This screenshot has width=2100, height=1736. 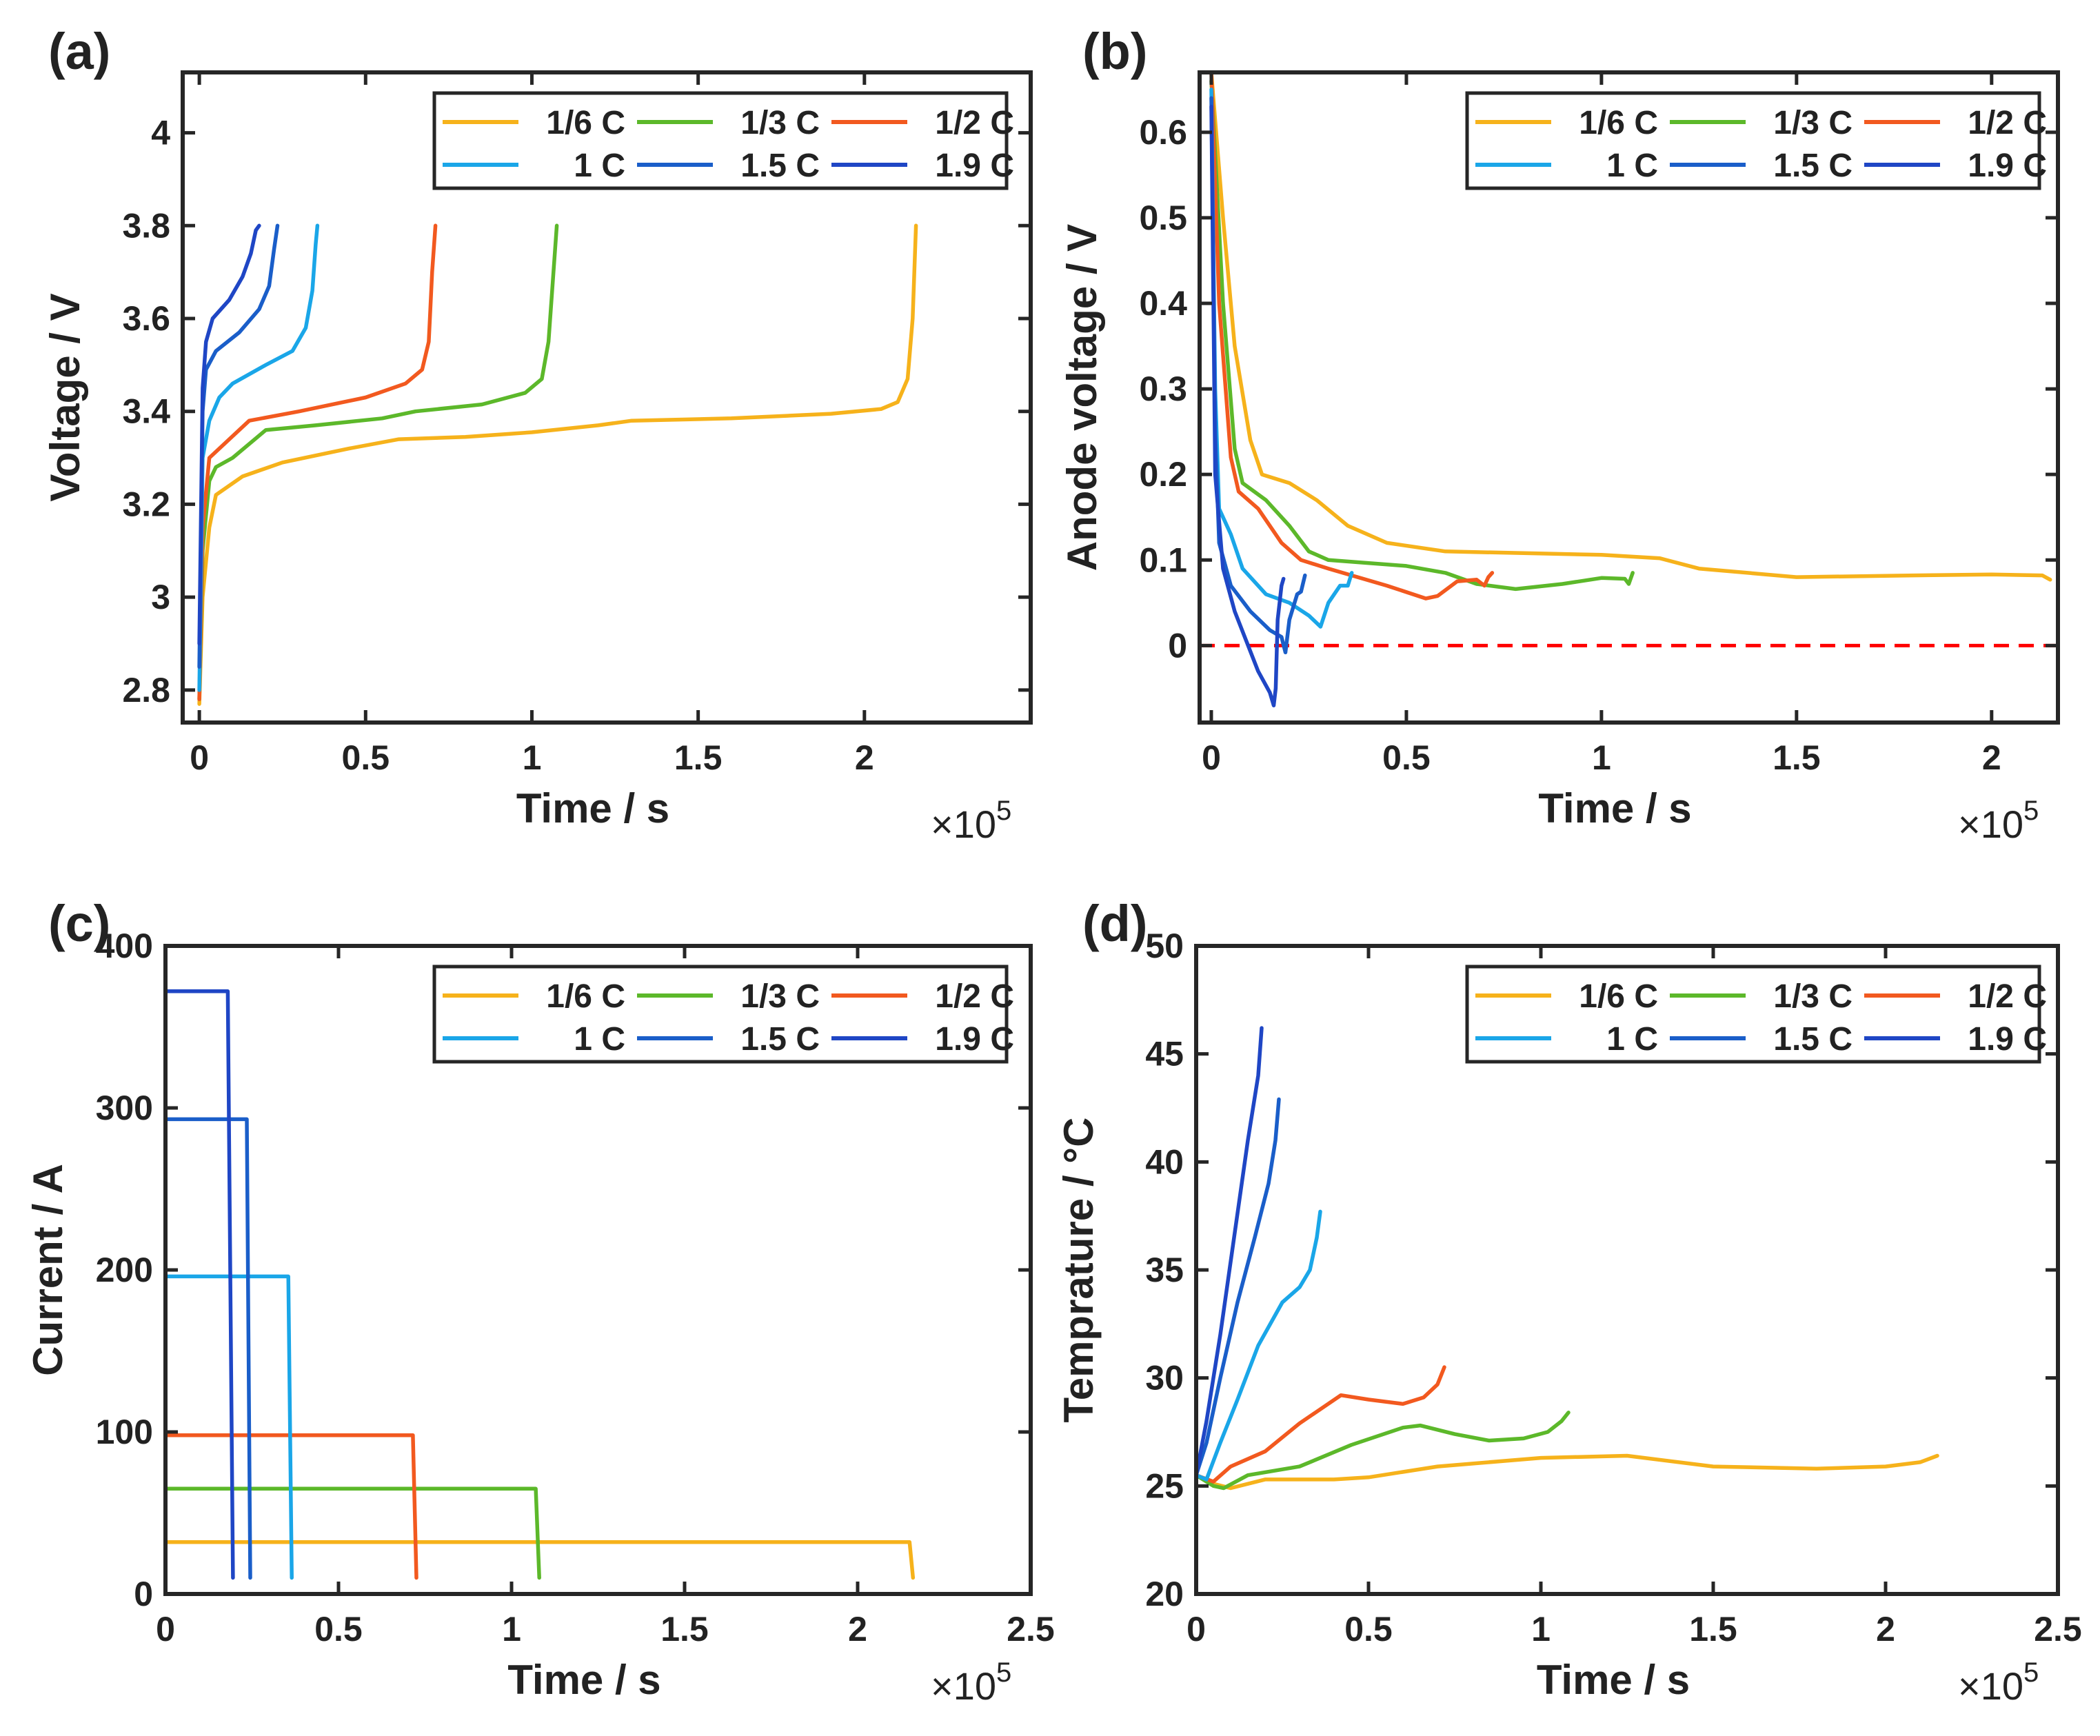 What do you see at coordinates (160, 597) in the screenshot?
I see `y-tick-label: 3` at bounding box center [160, 597].